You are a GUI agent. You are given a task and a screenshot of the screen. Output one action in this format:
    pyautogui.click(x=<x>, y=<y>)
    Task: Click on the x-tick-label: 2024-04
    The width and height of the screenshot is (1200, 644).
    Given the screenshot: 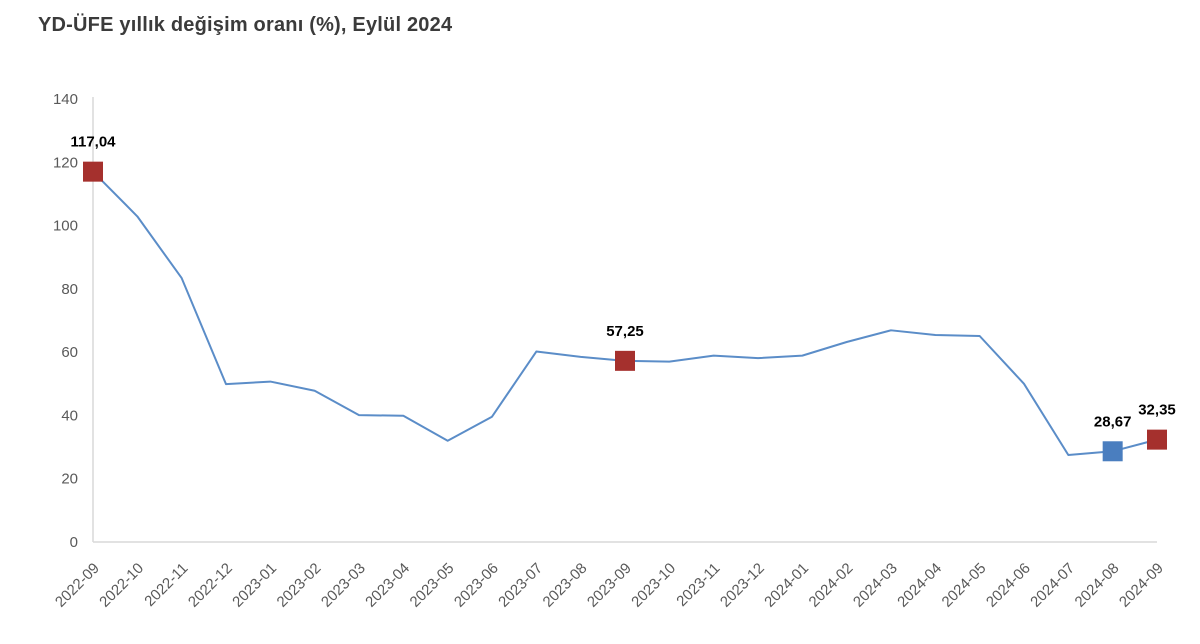 What is the action you would take?
    pyautogui.click(x=919, y=585)
    